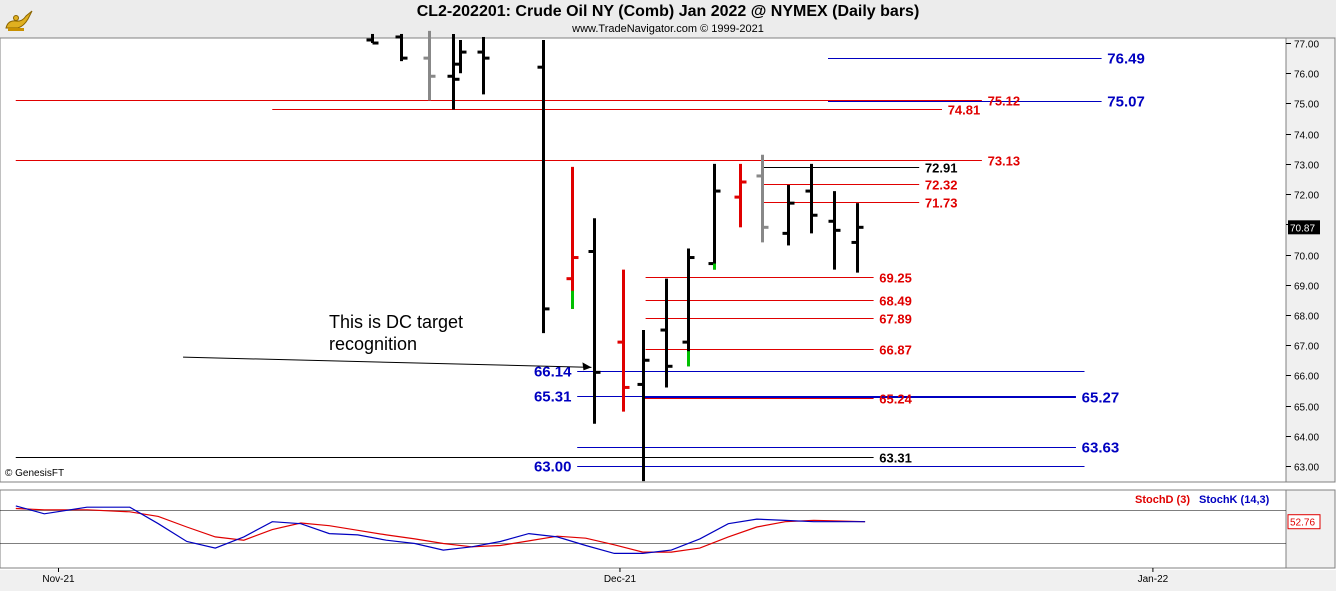 This screenshot has height=591, width=1336. I want to click on y-tick-label: 68.00, so click(1306, 317).